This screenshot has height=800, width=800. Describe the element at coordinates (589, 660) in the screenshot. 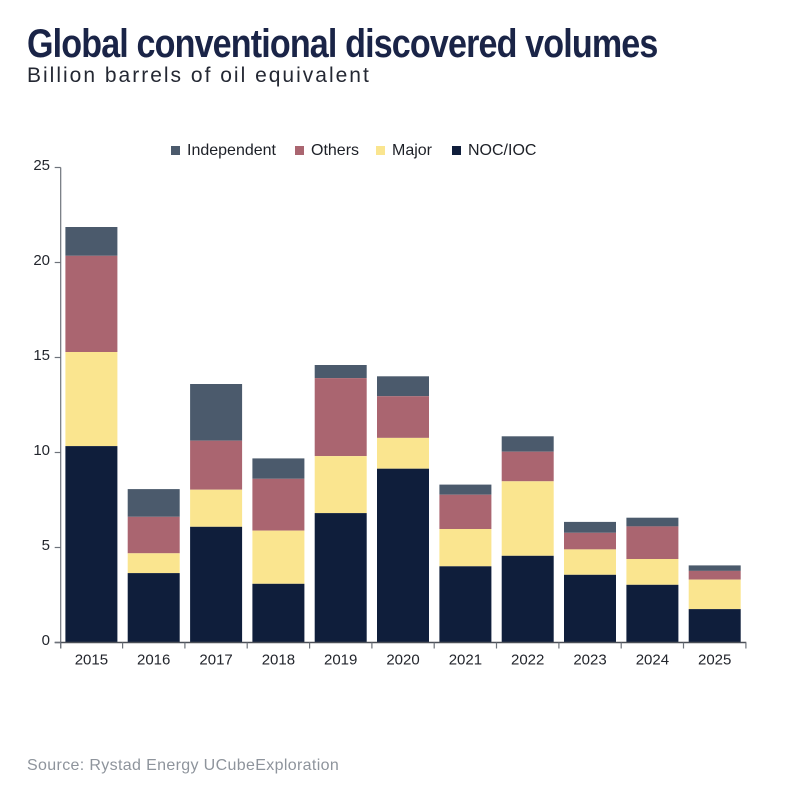

I see `svg-text: 2023` at that location.